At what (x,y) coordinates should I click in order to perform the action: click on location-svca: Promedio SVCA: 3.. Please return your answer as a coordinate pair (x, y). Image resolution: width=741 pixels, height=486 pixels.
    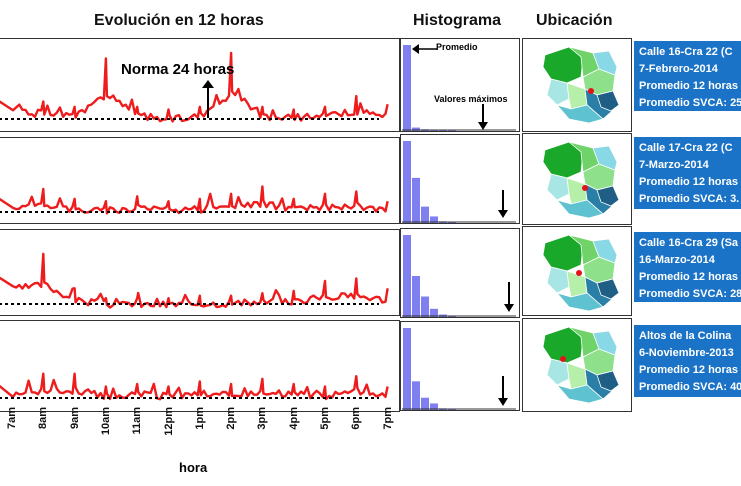
    Looking at the image, I should click on (689, 199).